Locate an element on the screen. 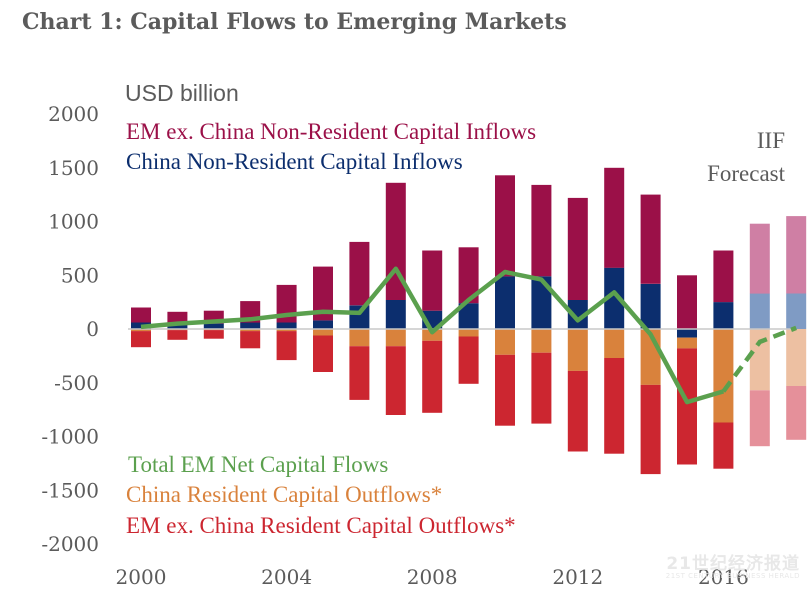 The height and width of the screenshot is (594, 810). legend-label: EM ex. China Resident Capital Outflows* is located at coordinates (321, 525).